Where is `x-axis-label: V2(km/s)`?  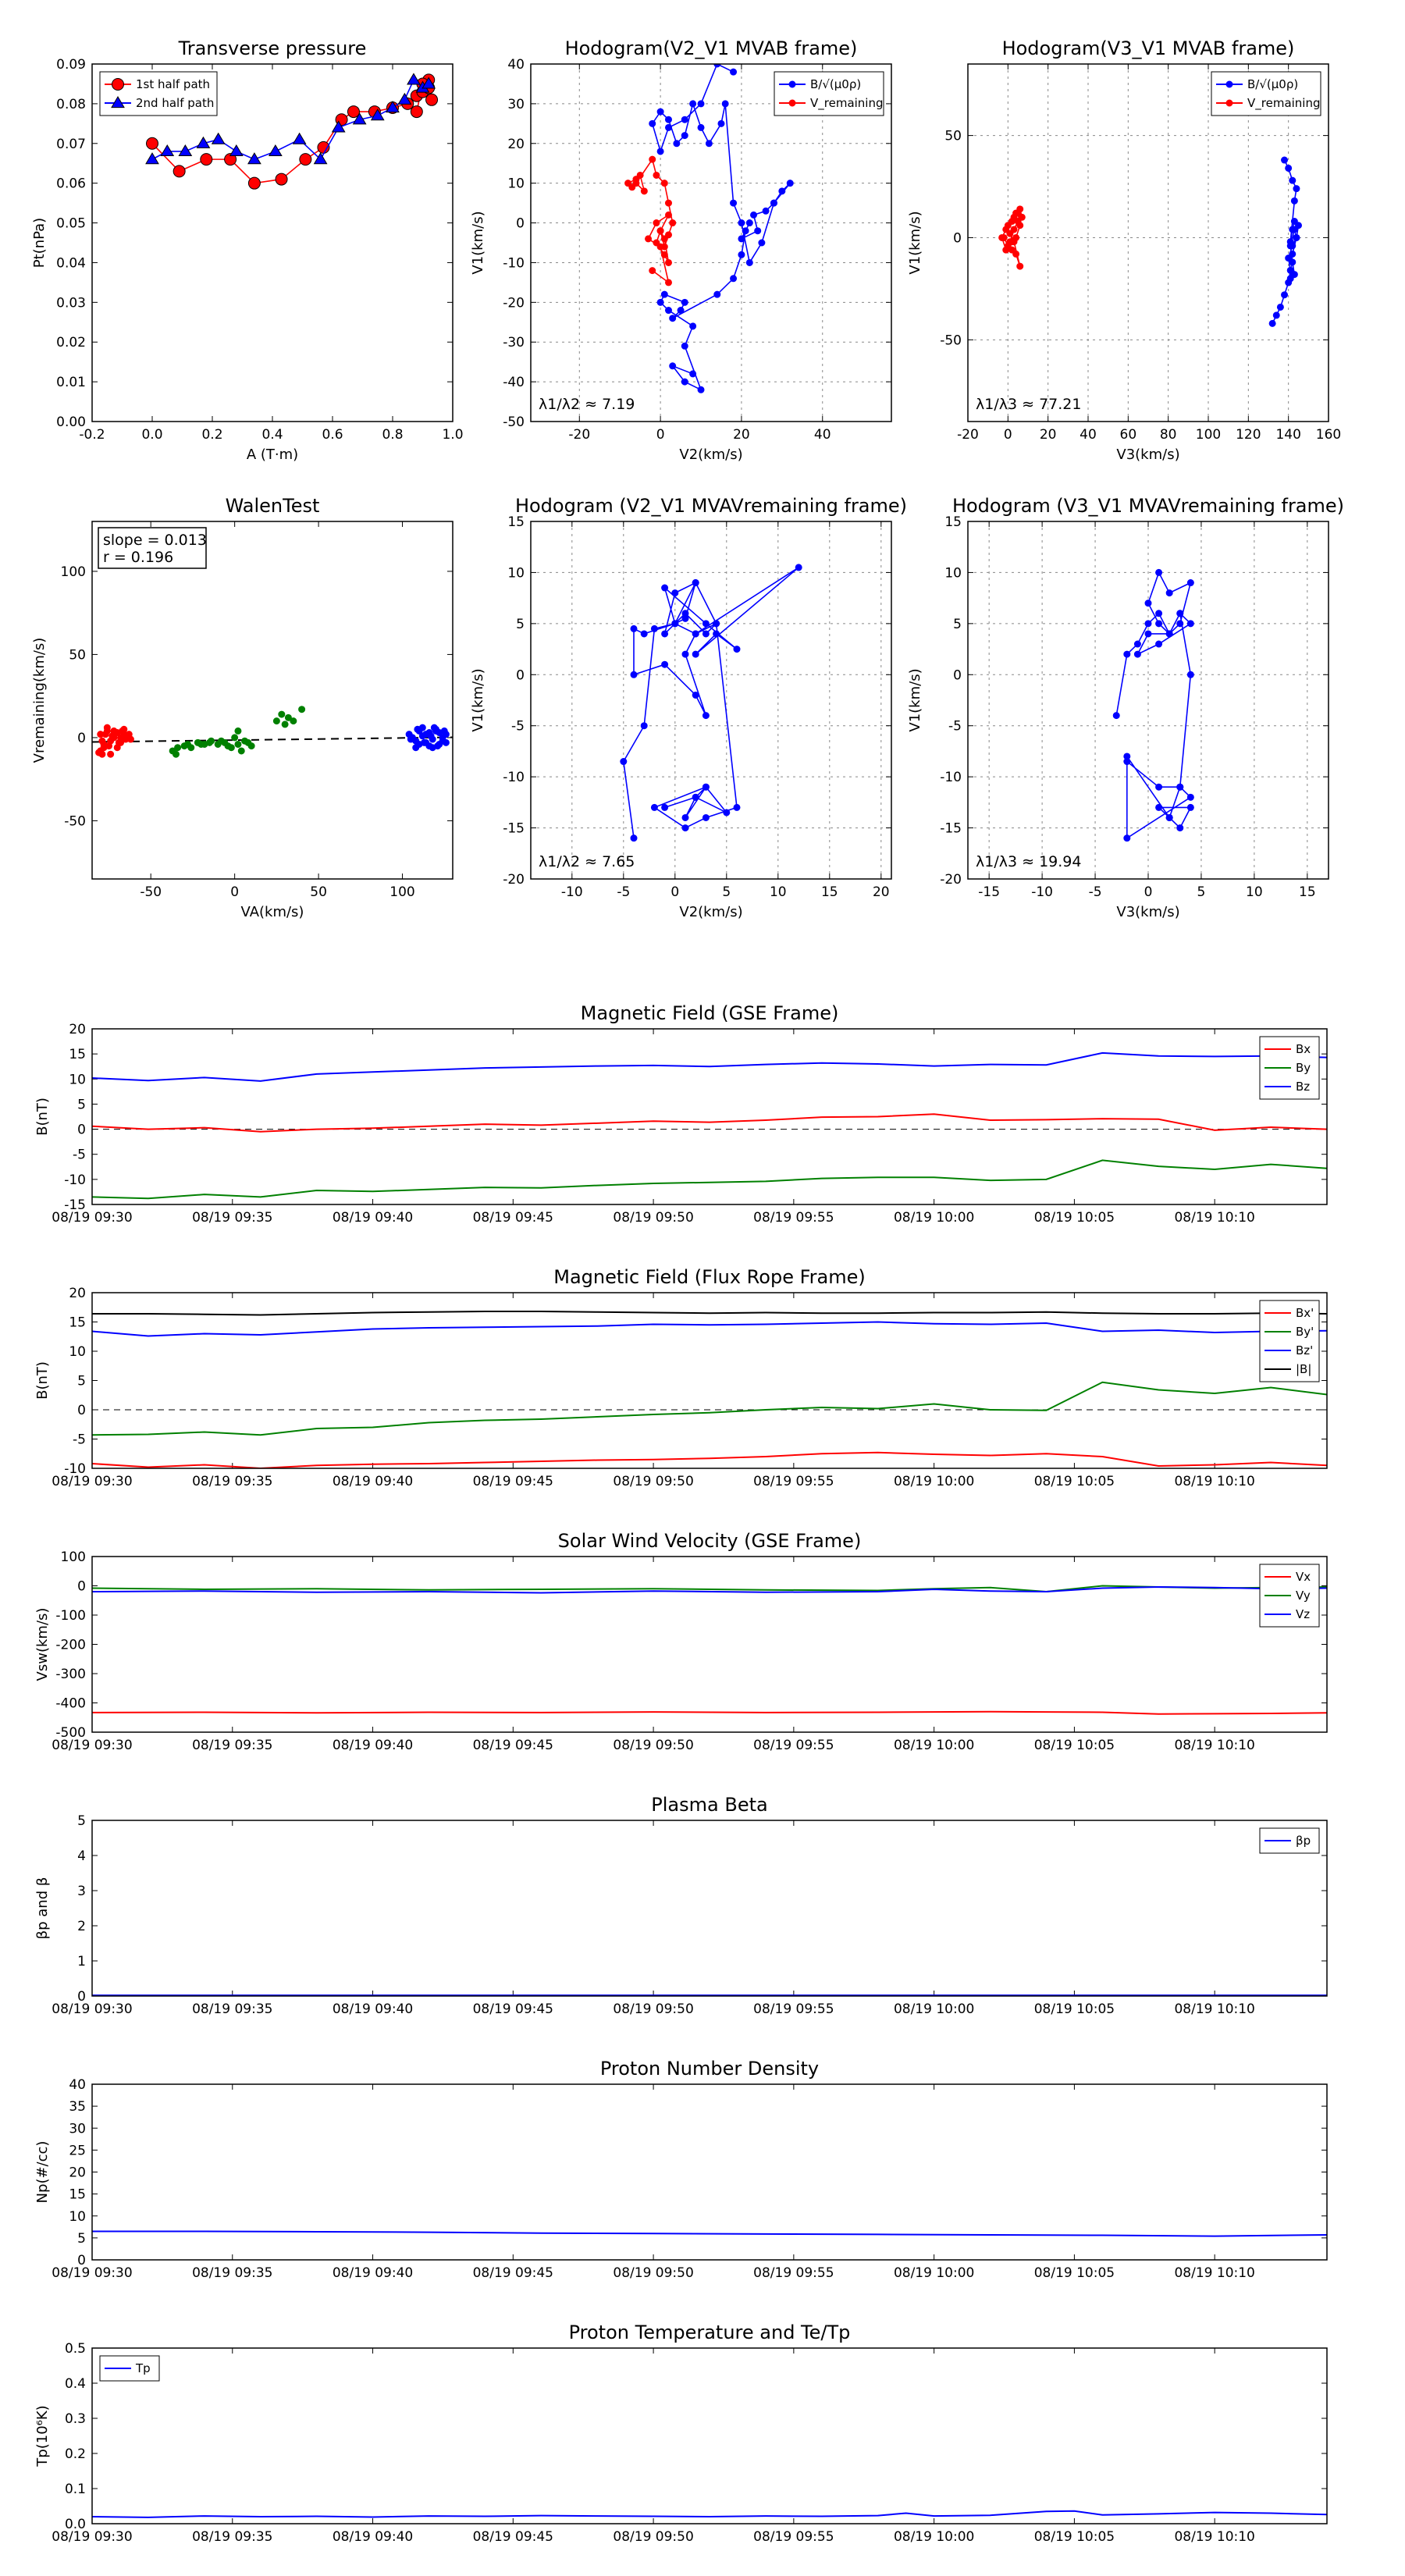 x-axis-label: V2(km/s) is located at coordinates (711, 455).